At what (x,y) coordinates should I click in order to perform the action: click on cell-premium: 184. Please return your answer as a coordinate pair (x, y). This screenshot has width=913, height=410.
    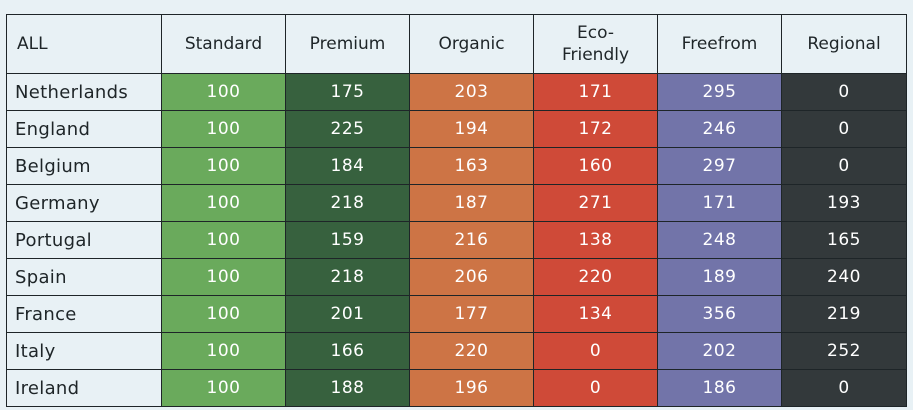
    Looking at the image, I should click on (347, 166).